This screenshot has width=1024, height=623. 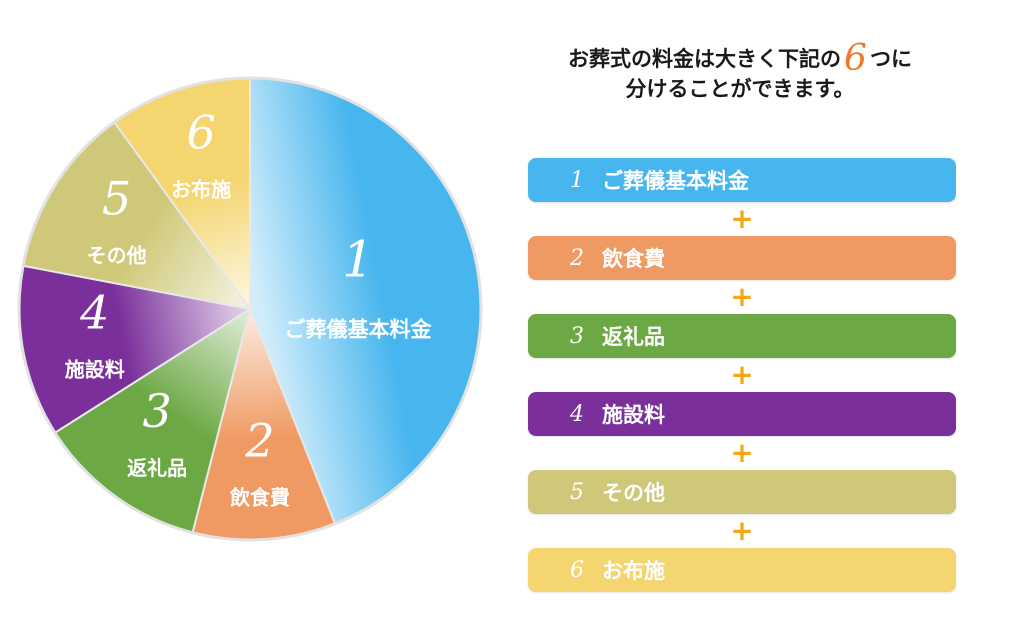 I want to click on category-bar-1: 1 ご葬儀基本料金, so click(x=742, y=180).